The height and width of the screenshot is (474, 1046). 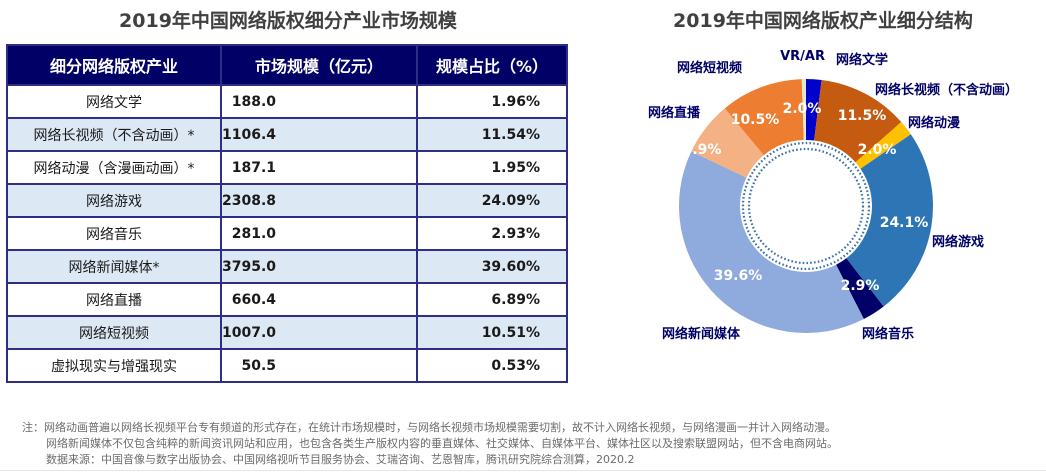 I want to click on slice-category-label: VR/AR, so click(x=802, y=56).